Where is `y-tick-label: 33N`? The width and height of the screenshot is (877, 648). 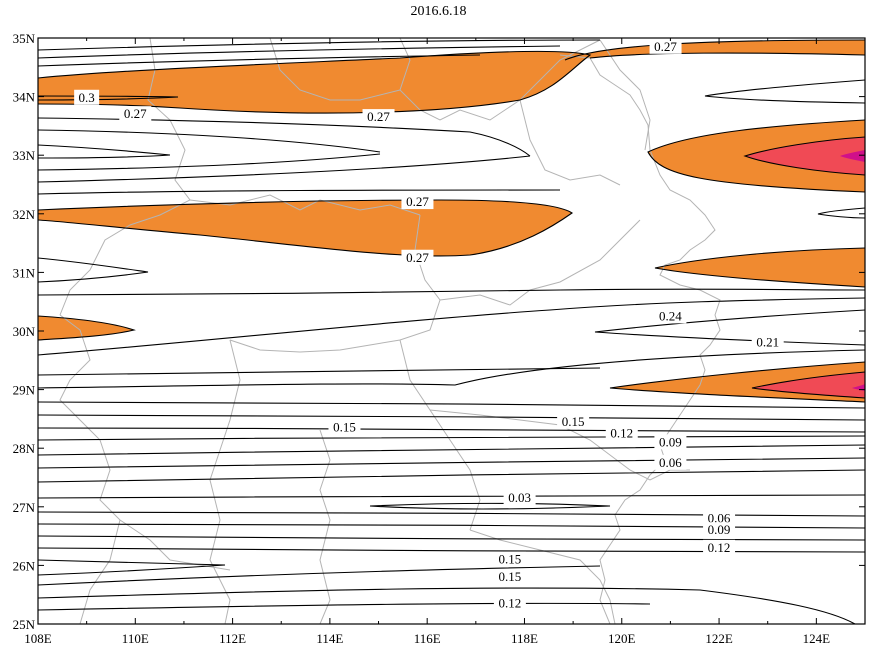 y-tick-label: 33N is located at coordinates (24, 155).